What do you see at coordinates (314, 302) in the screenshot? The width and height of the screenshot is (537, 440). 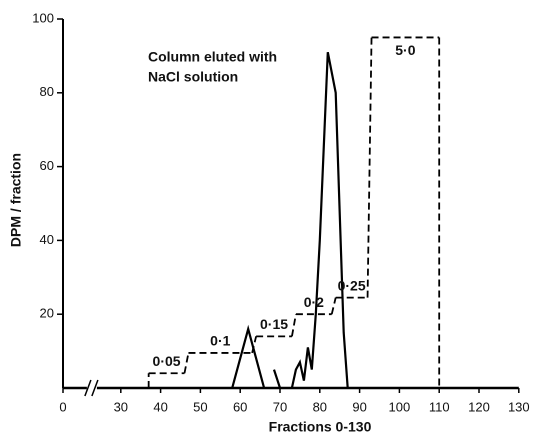 I see `step-label: 0·2` at bounding box center [314, 302].